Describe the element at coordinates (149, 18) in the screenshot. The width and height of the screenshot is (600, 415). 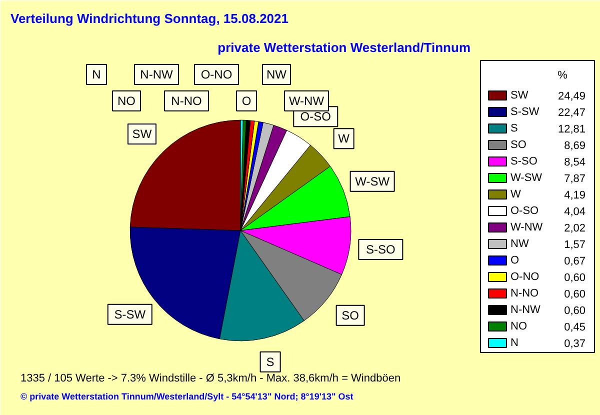
I see `chart-title: Verteilung Windrichtung Sonntag, 15.08.2021` at that location.